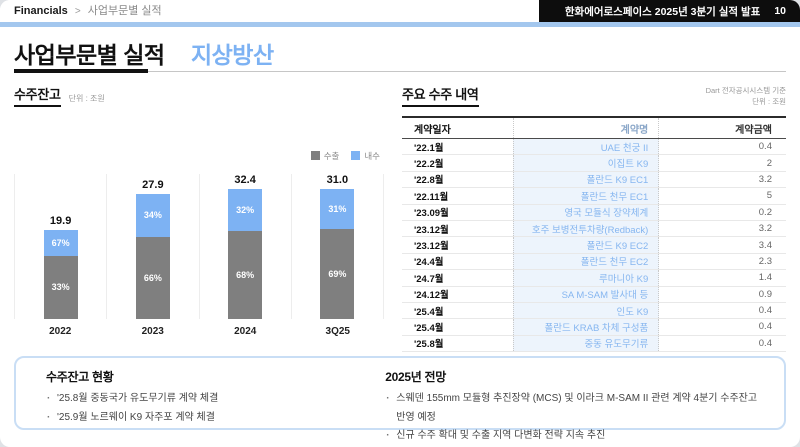 Image resolution: width=800 pixels, height=447 pixels. What do you see at coordinates (215, 399) in the screenshot?
I see `note-bullet: '25.8월 중동국가 유도무기류 계약 체결` at bounding box center [215, 399].